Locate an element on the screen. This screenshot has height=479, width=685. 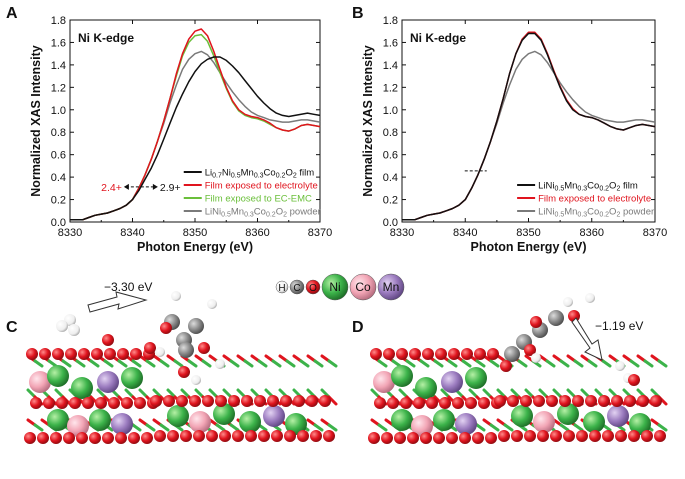
chart-b-ytick-label: 0.8 is located at coordinates (390, 133).